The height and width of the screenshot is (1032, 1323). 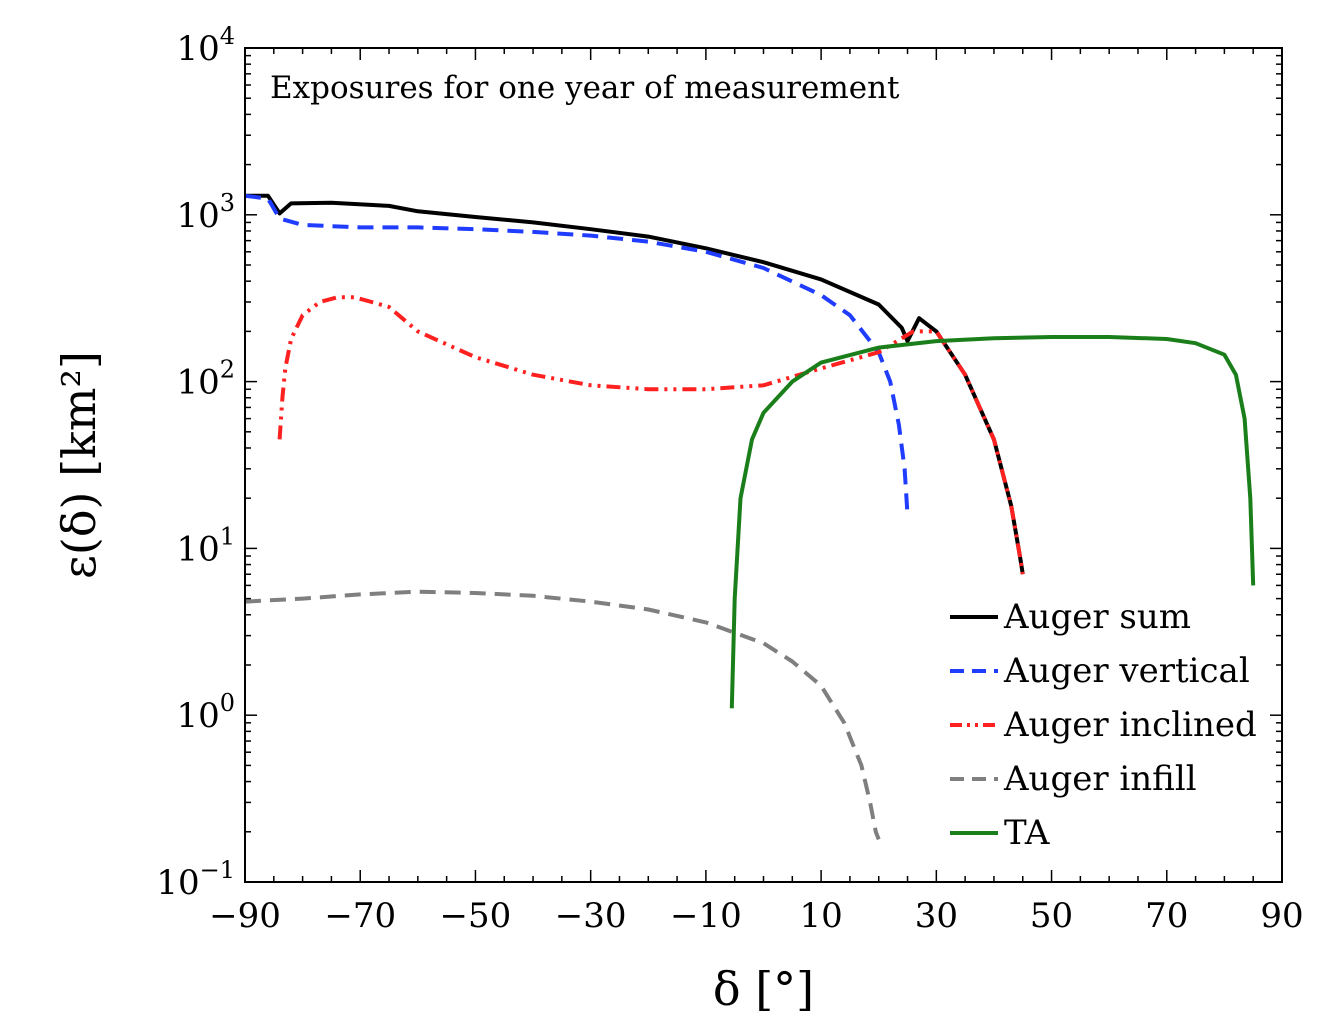 What do you see at coordinates (820, 916) in the screenshot?
I see `x-tick-label: 10` at bounding box center [820, 916].